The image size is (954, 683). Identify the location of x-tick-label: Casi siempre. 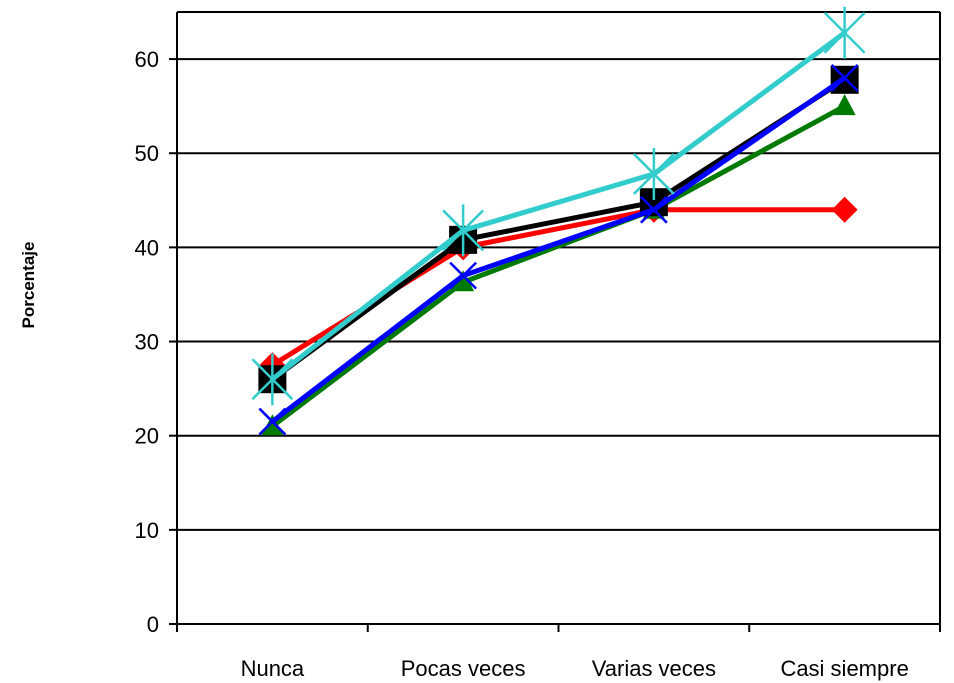
(844, 668).